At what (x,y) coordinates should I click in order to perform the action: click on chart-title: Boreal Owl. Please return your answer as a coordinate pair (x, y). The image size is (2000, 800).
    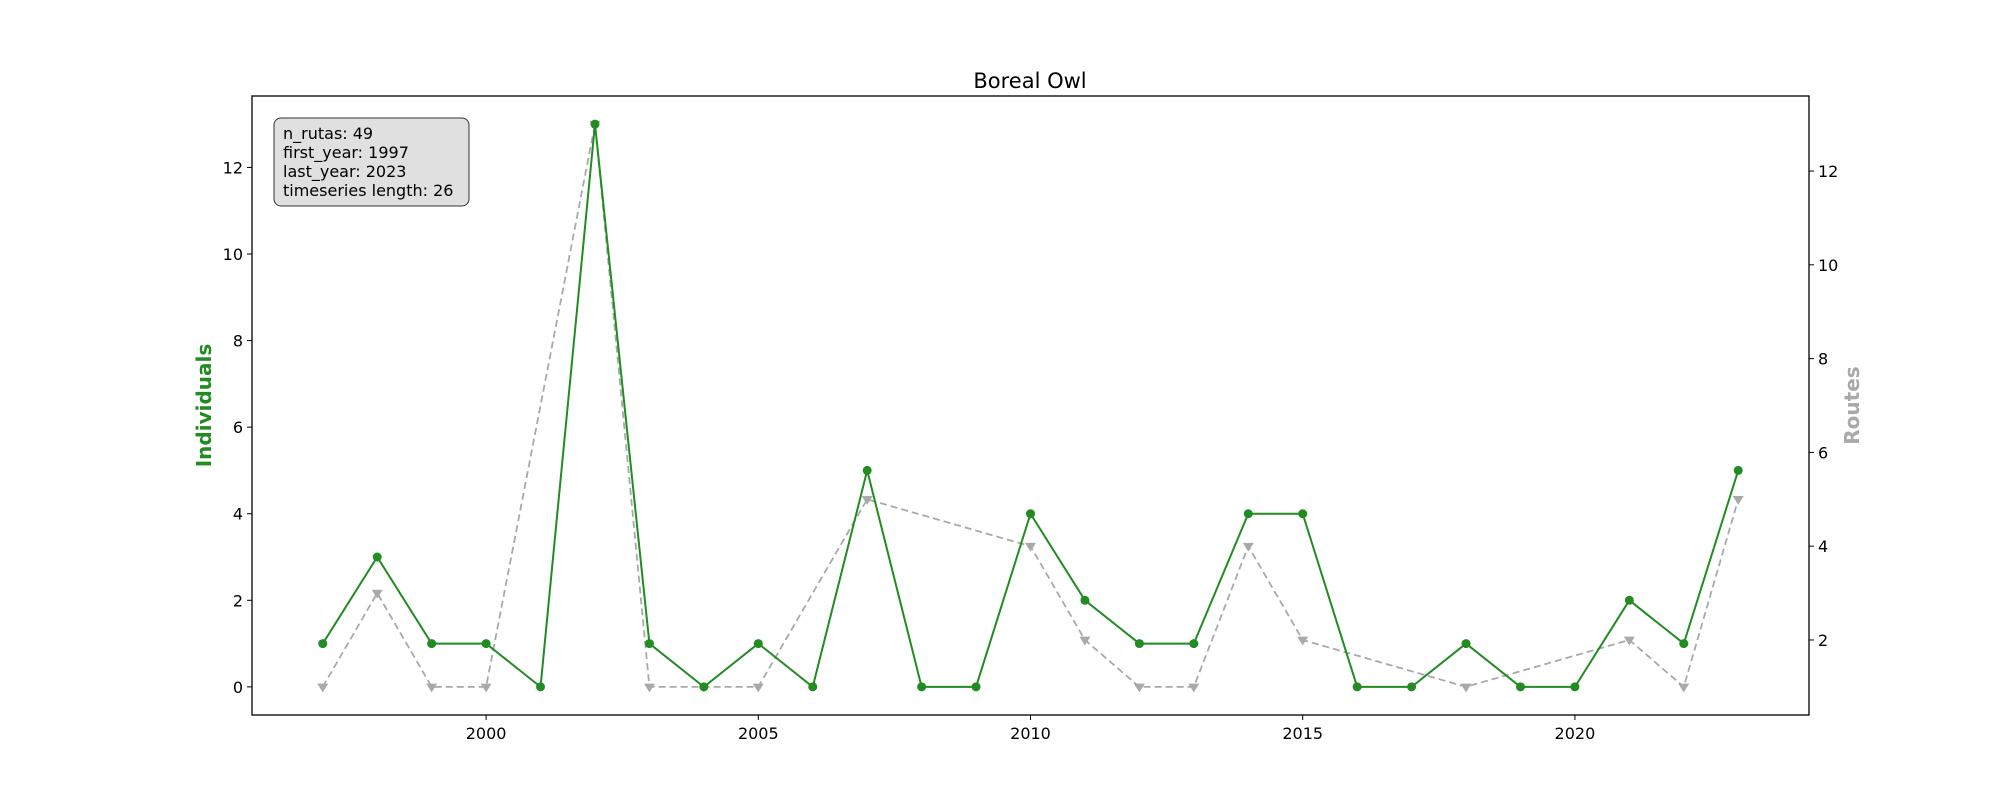
    Looking at the image, I should click on (1029, 81).